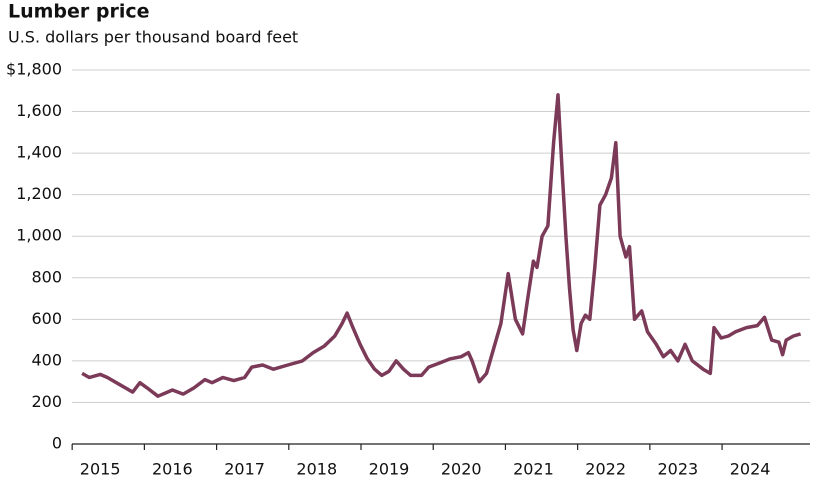 Image resolution: width=817 pixels, height=483 pixels. Describe the element at coordinates (57, 443) in the screenshot. I see `y-tick-label: 0` at that location.